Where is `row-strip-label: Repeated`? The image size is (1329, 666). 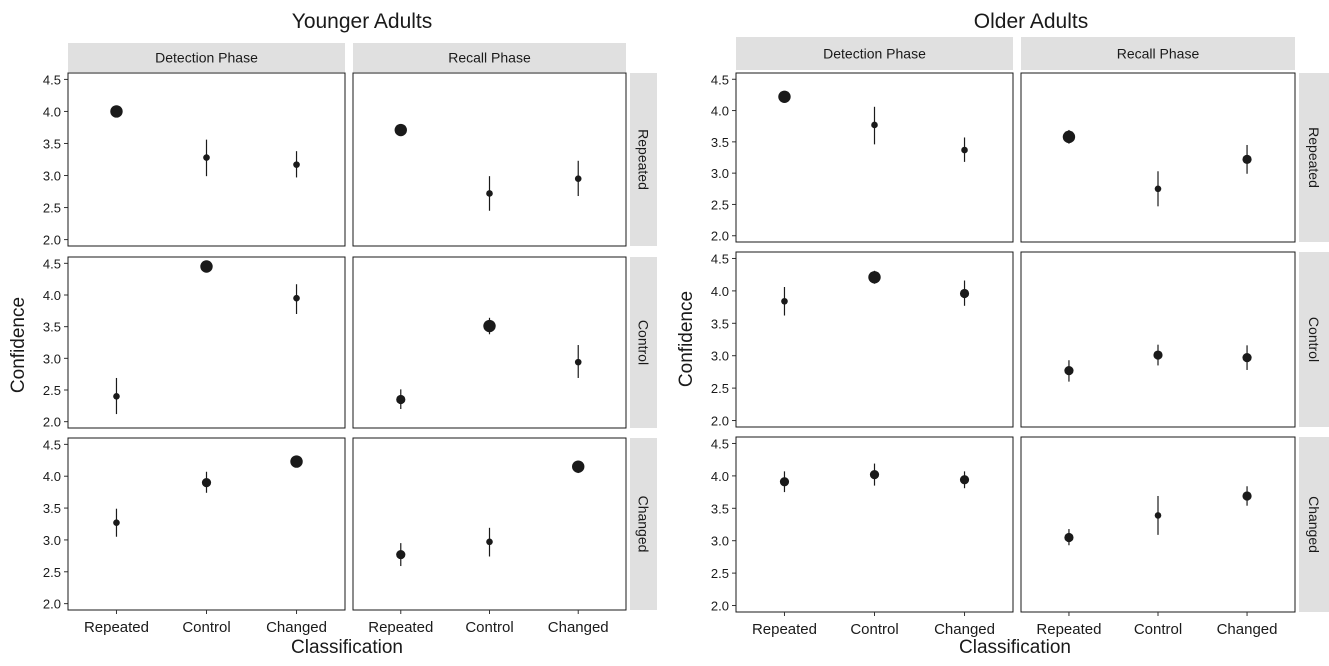
row-strip-label: Repeated is located at coordinates (644, 159).